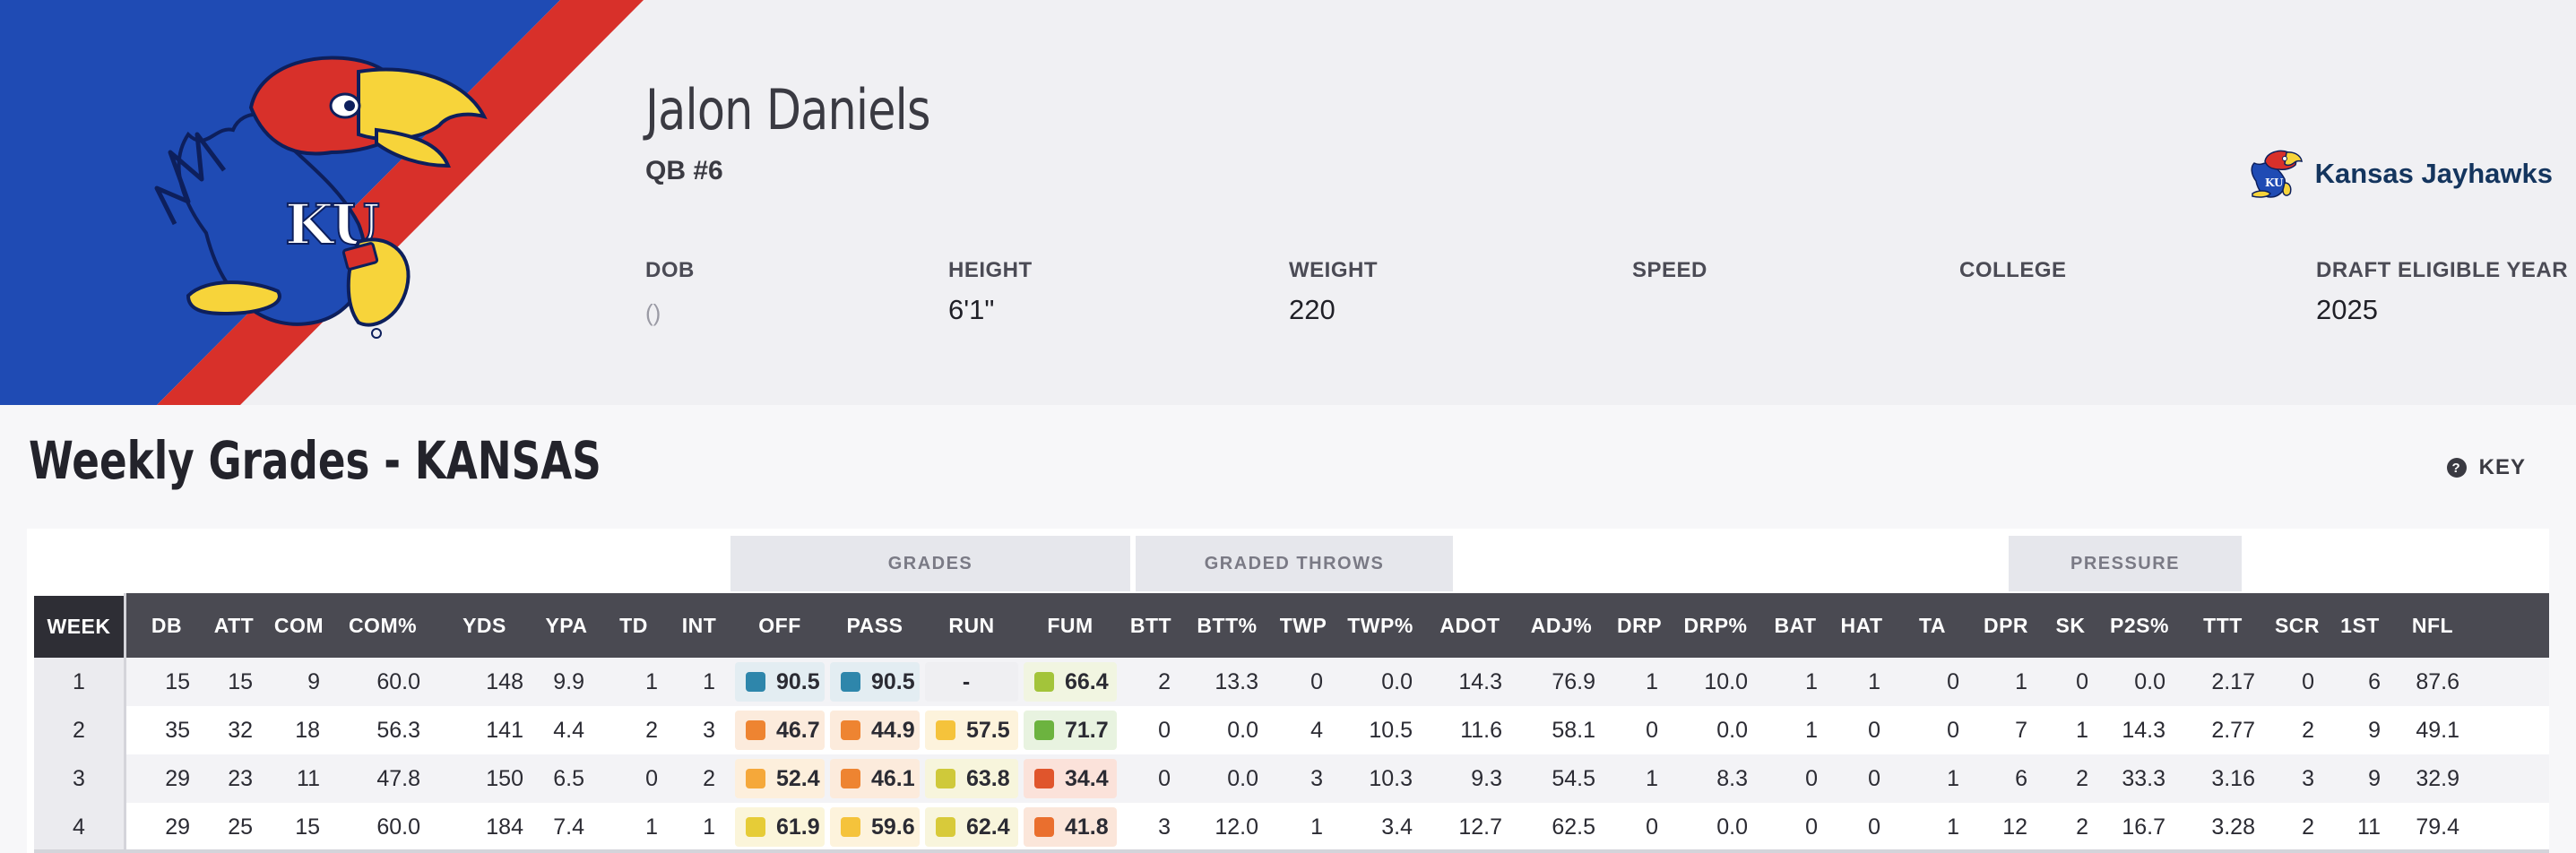 This screenshot has width=2576, height=853. I want to click on stat-cell: 9, so click(2374, 730).